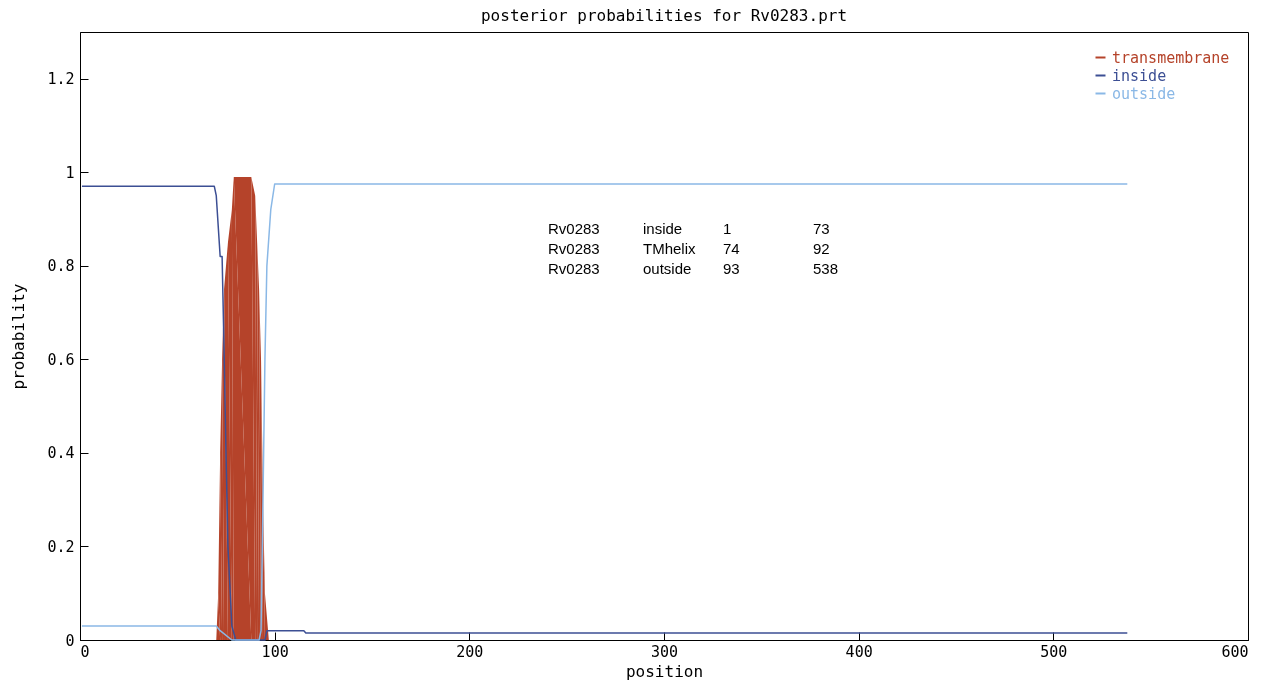  What do you see at coordinates (1139, 75) in the screenshot?
I see `legend-label: inside` at bounding box center [1139, 75].